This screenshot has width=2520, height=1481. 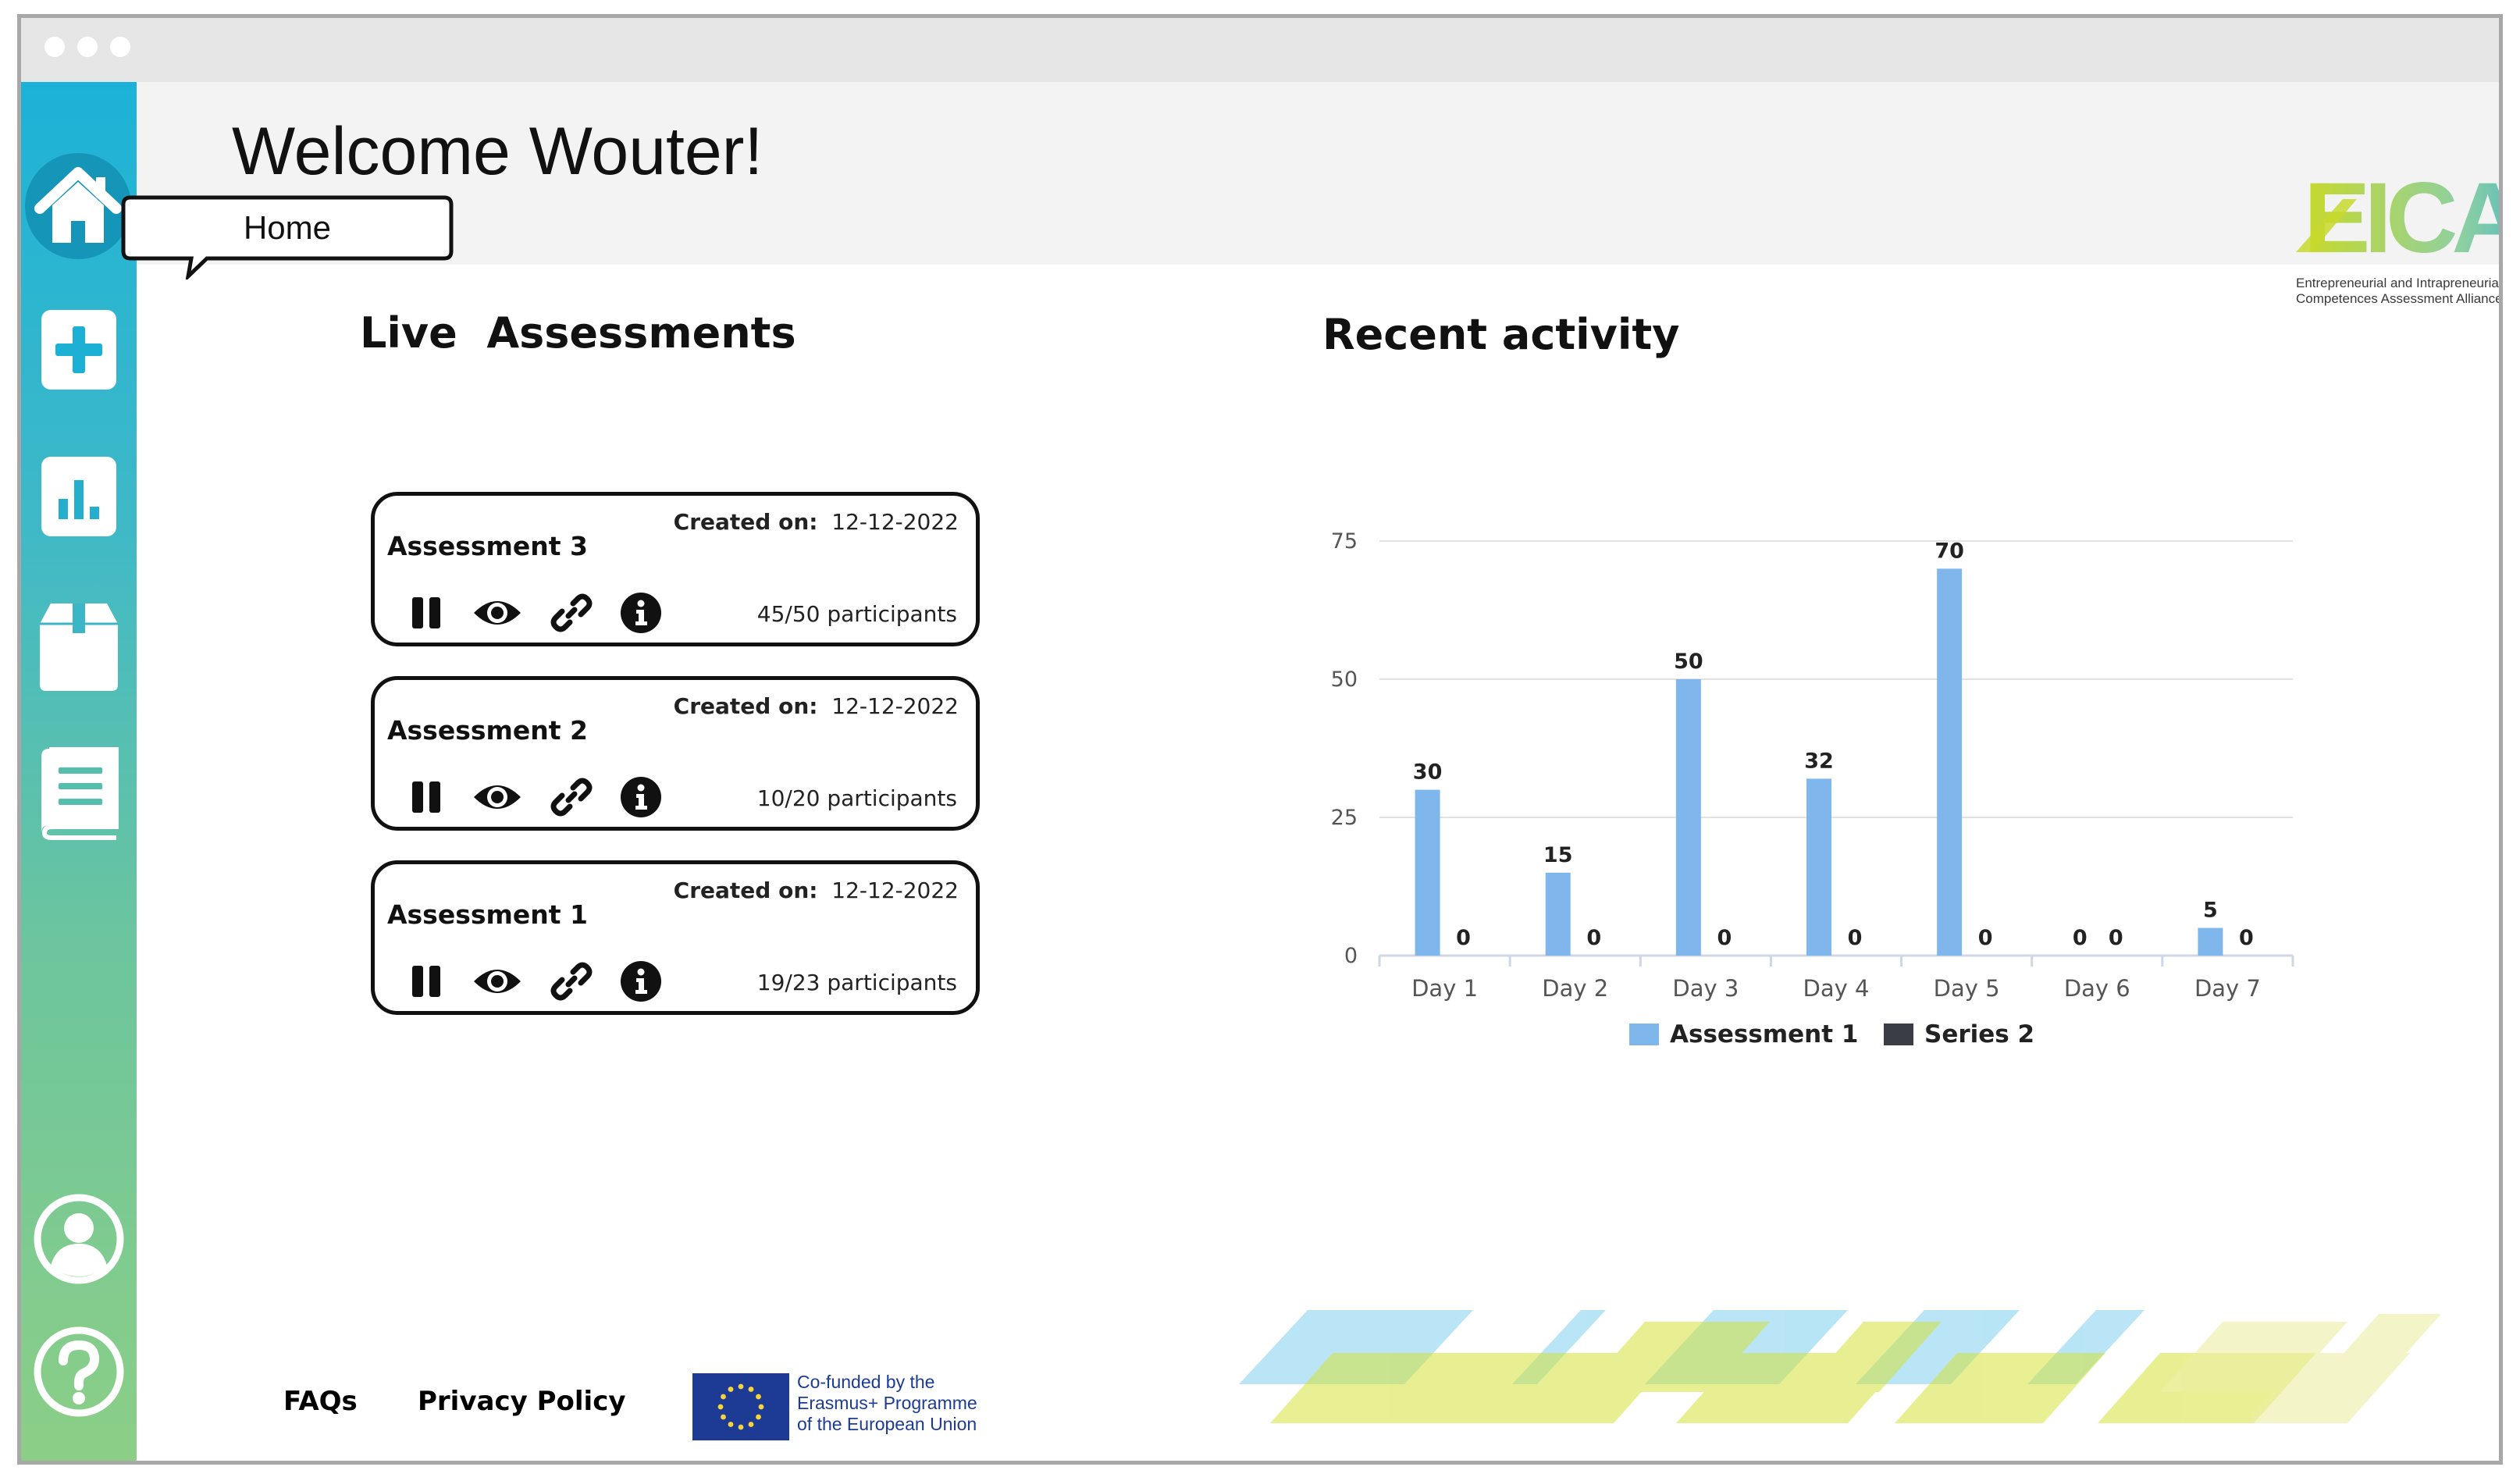 What do you see at coordinates (1558, 855) in the screenshot?
I see `data-label: 15` at bounding box center [1558, 855].